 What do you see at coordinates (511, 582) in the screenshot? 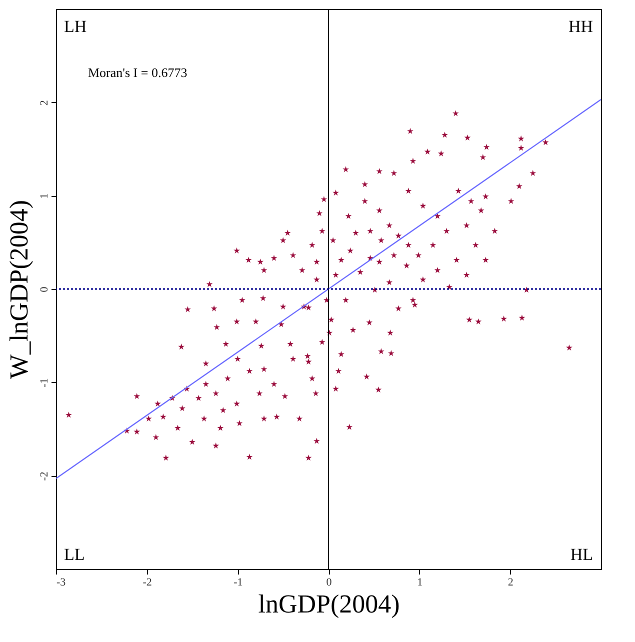
I see `x-tick-label: 2` at bounding box center [511, 582].